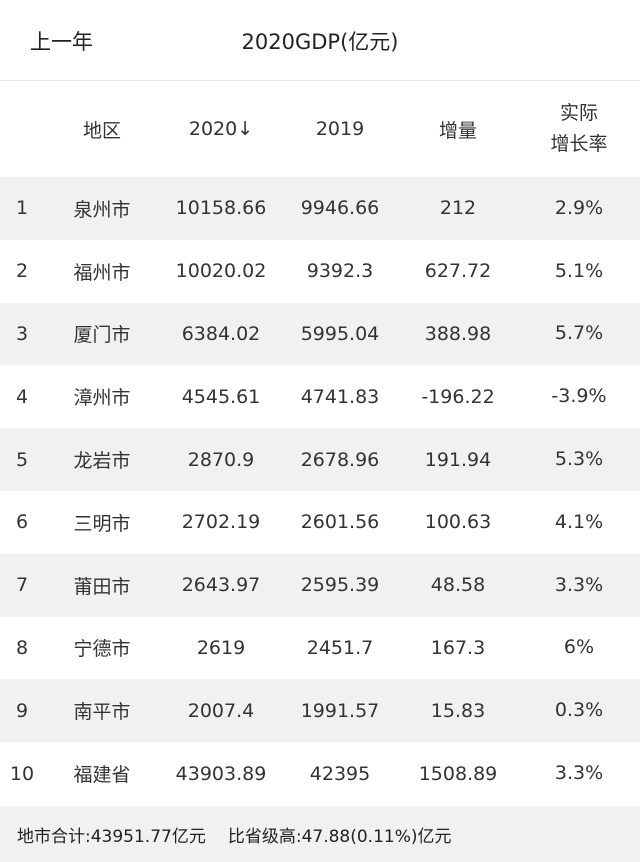 Image resolution: width=640 pixels, height=862 pixels. I want to click on rank-cell: 3, so click(22, 333).